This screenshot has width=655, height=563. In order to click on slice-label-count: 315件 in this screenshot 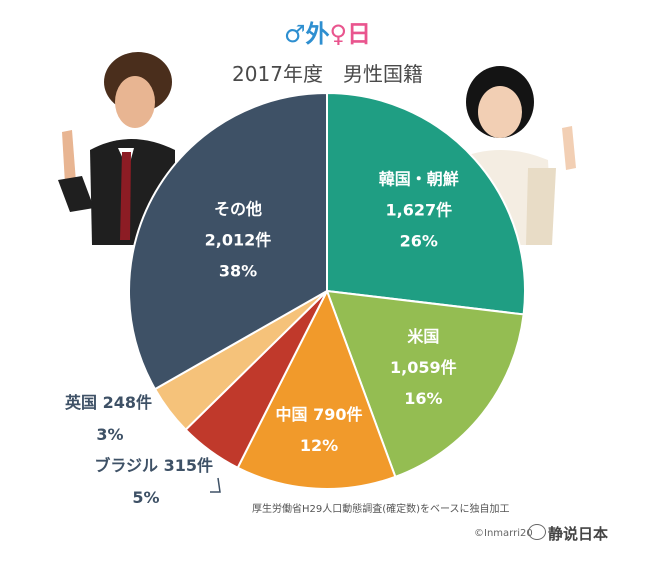, I will do `click(185, 465)`.